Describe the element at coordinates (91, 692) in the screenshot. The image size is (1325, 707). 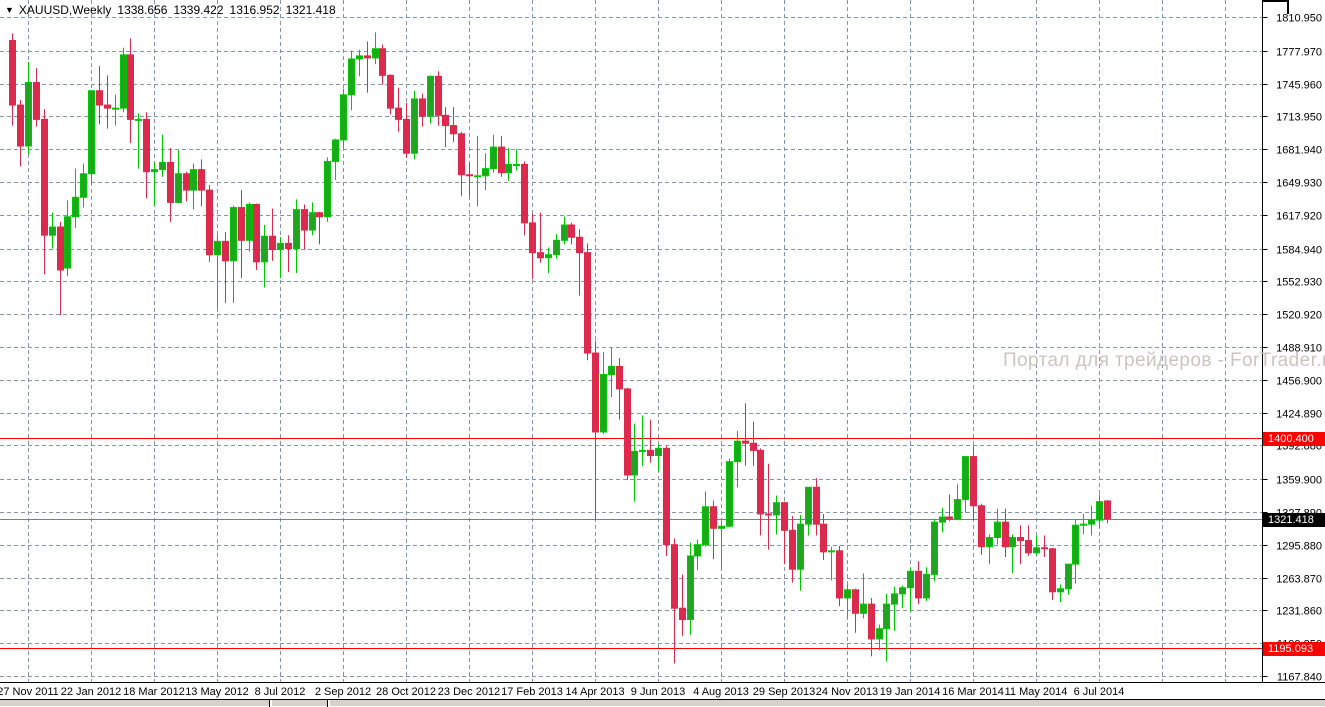
I see `x-axis-label: 22 Jan 2012` at that location.